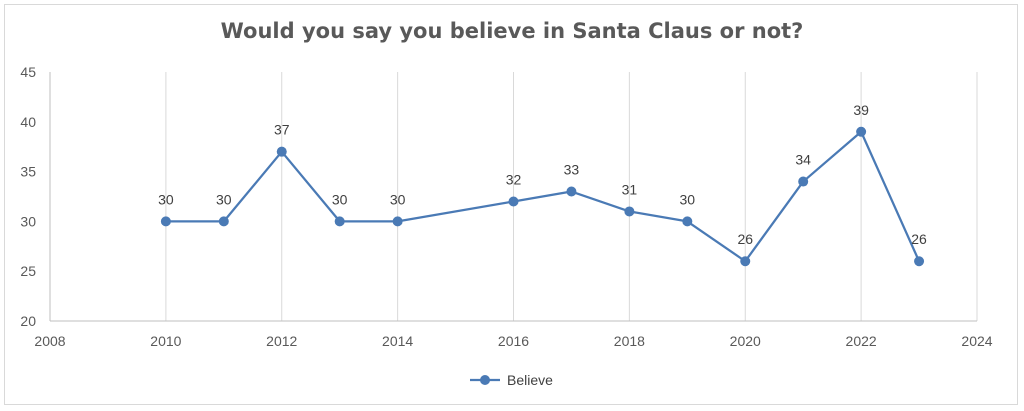 This screenshot has width=1024, height=411. I want to click on y-tick-label: 40, so click(28, 122).